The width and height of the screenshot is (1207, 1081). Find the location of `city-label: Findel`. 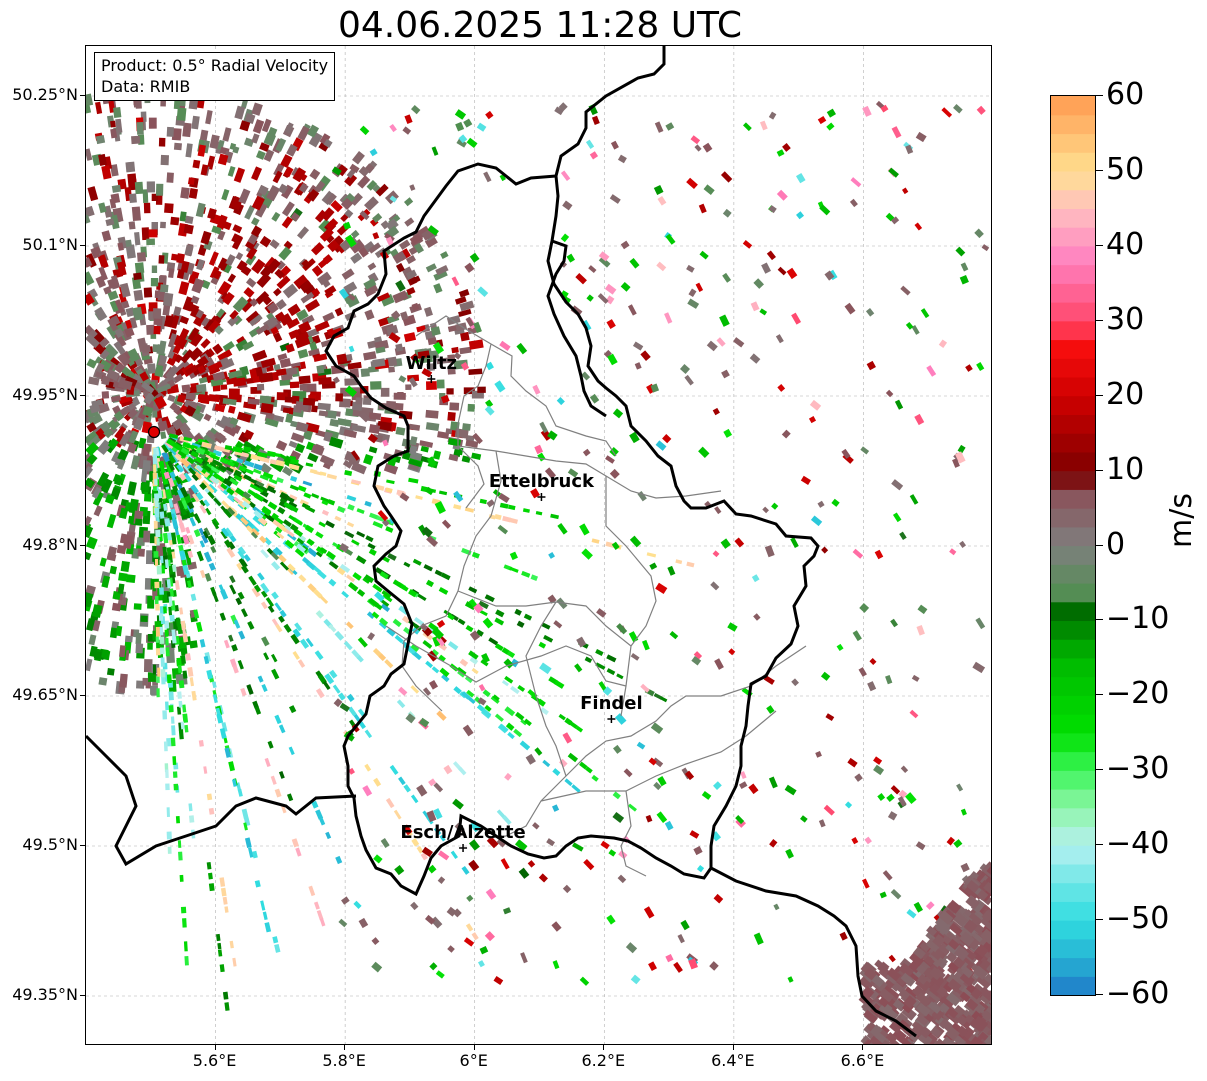

city-label: Findel is located at coordinates (611, 703).